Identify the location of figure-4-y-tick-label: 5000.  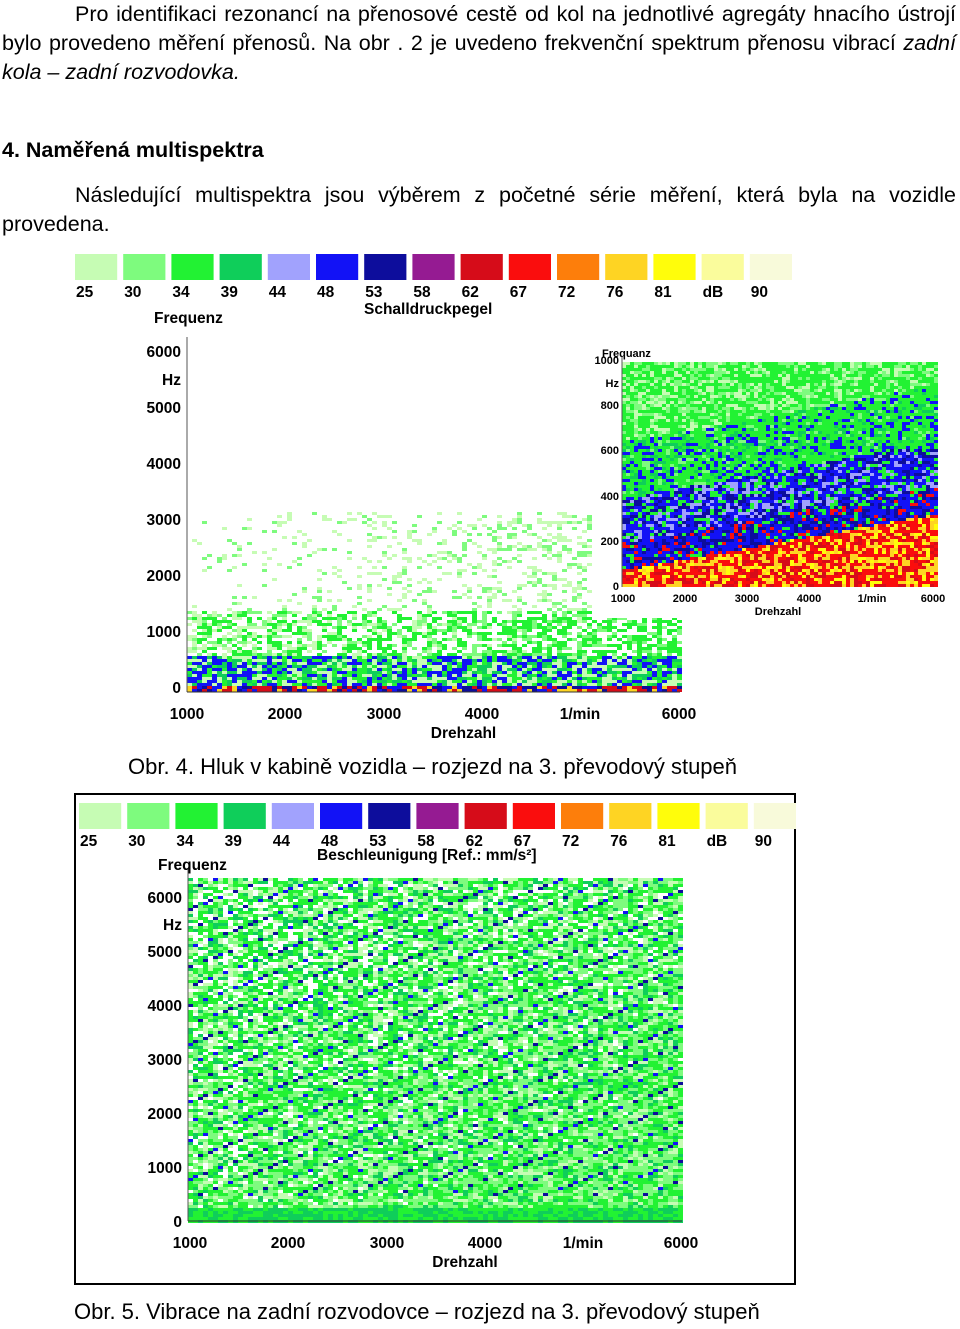
(164, 408).